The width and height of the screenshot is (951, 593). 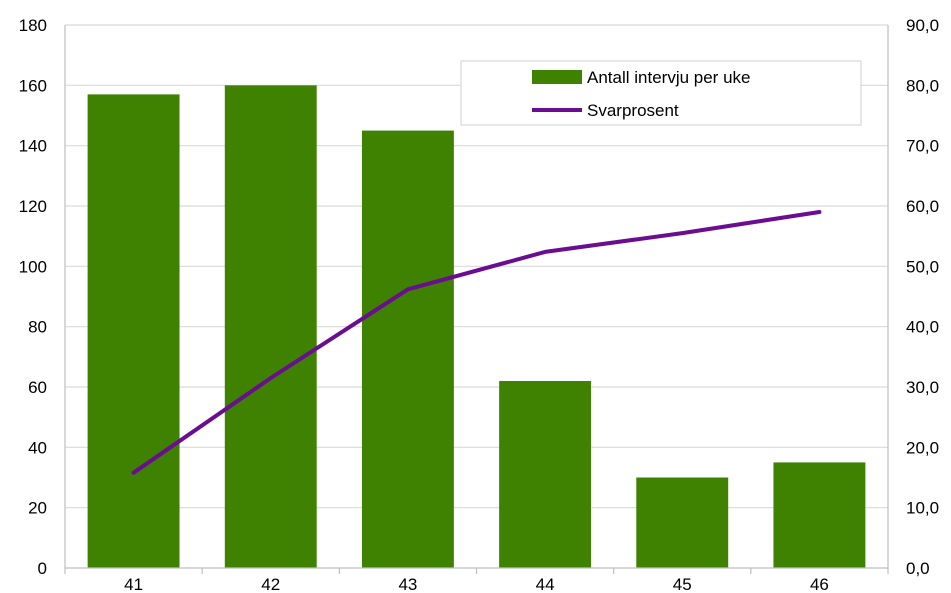 I want to click on x-tick-label: 42, so click(x=270, y=584).